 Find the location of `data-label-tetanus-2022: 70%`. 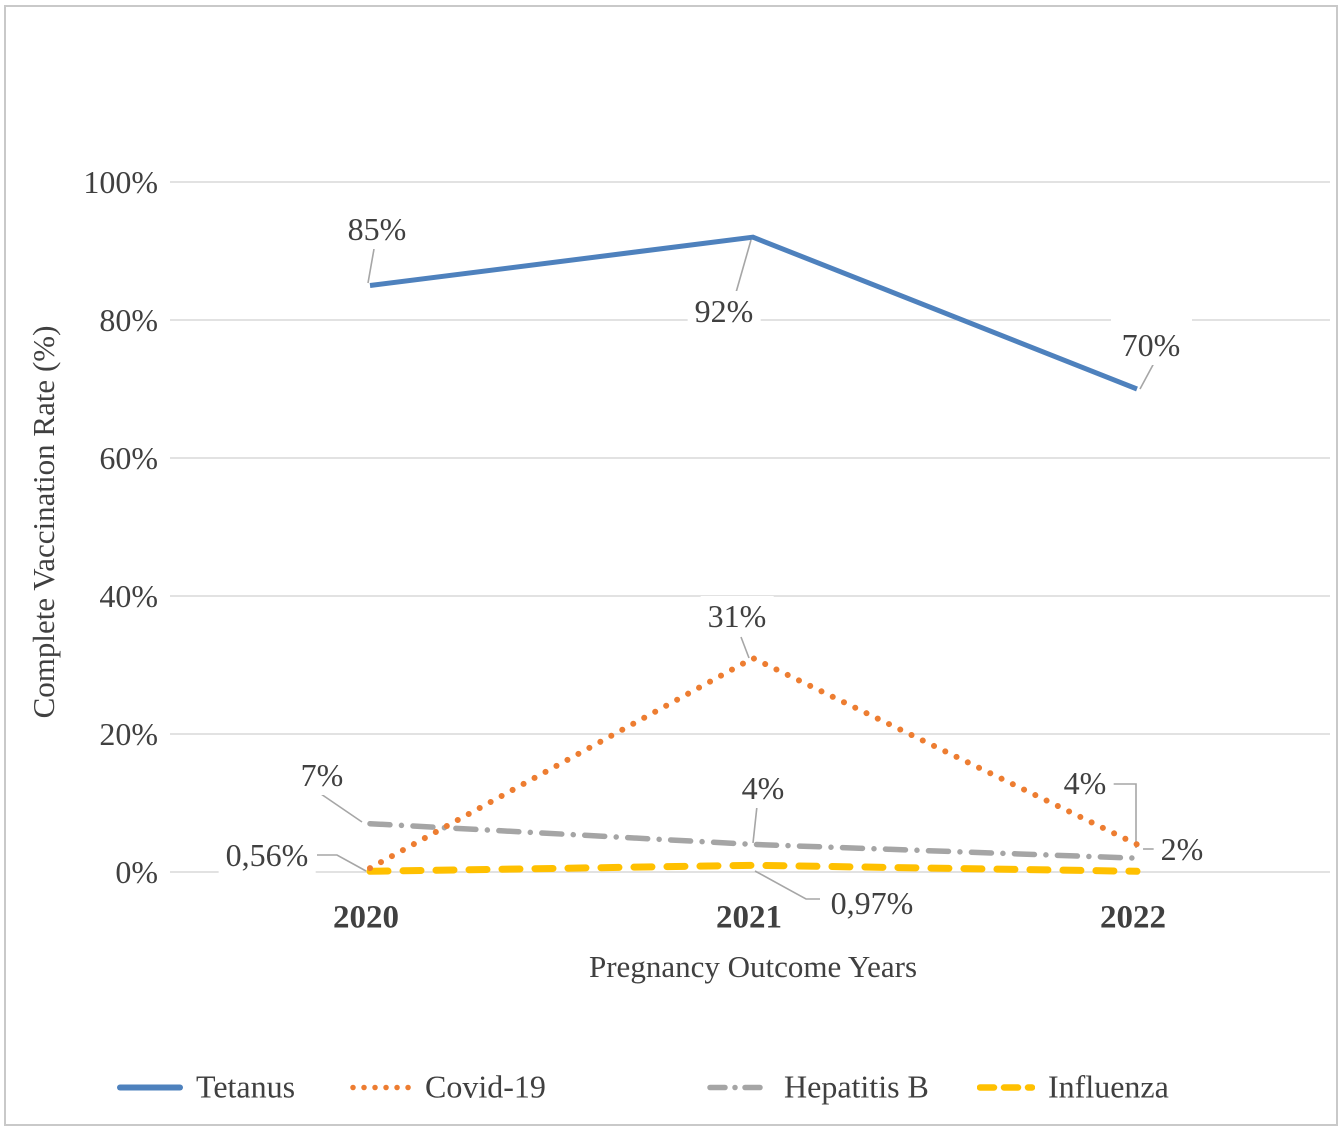

data-label-tetanus-2022: 70% is located at coordinates (1151, 345).